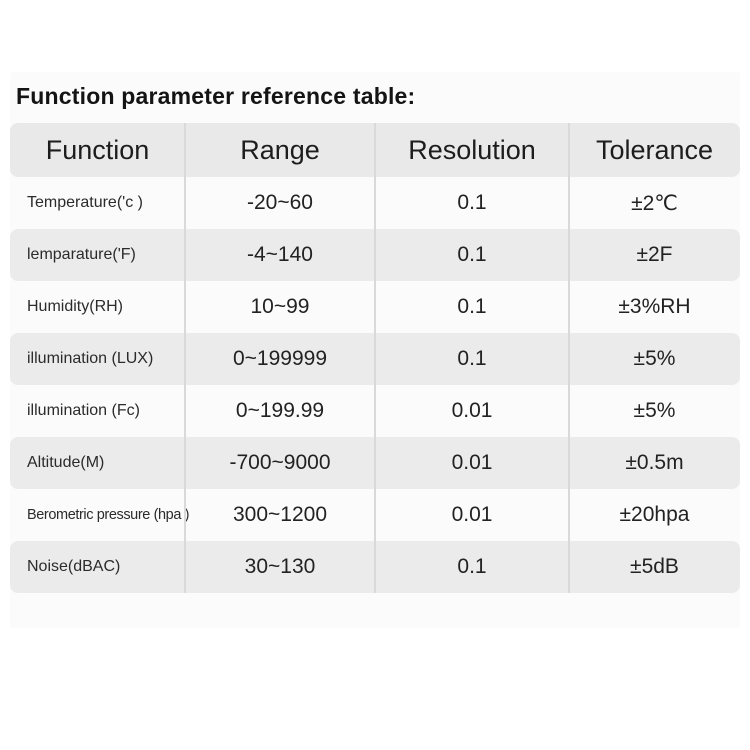 This screenshot has width=750, height=750. I want to click on cell-function: illumination (Fc), so click(83, 410).